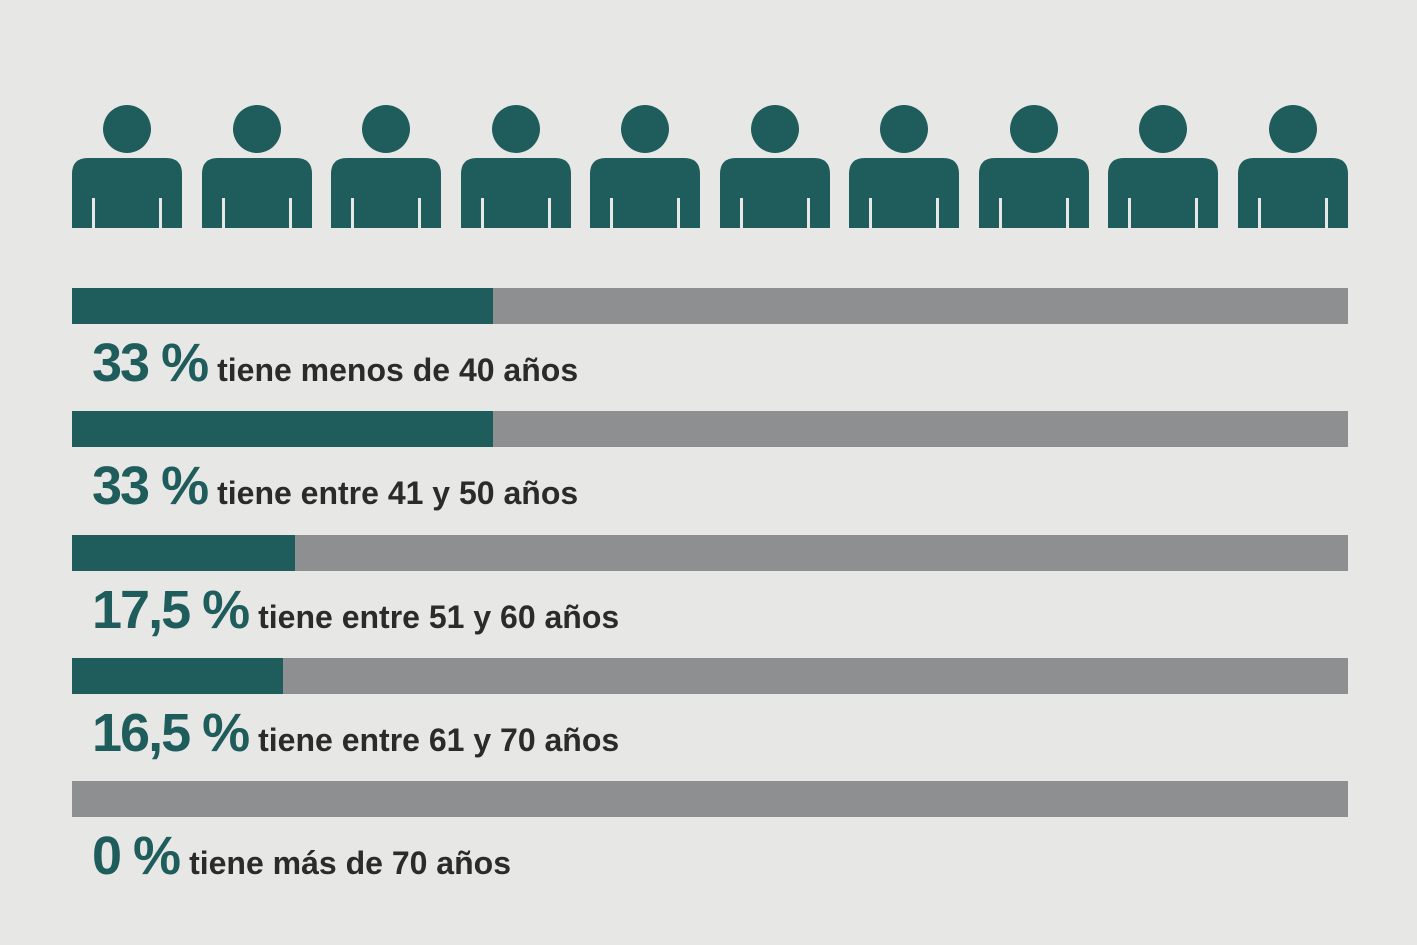  Describe the element at coordinates (439, 740) in the screenshot. I see `bar-category-label: tiene entre 61 y 70 años` at that location.